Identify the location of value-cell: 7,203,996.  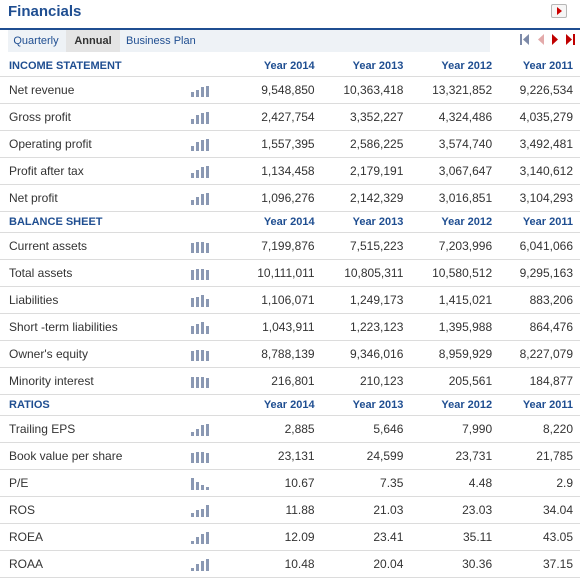
(448, 246).